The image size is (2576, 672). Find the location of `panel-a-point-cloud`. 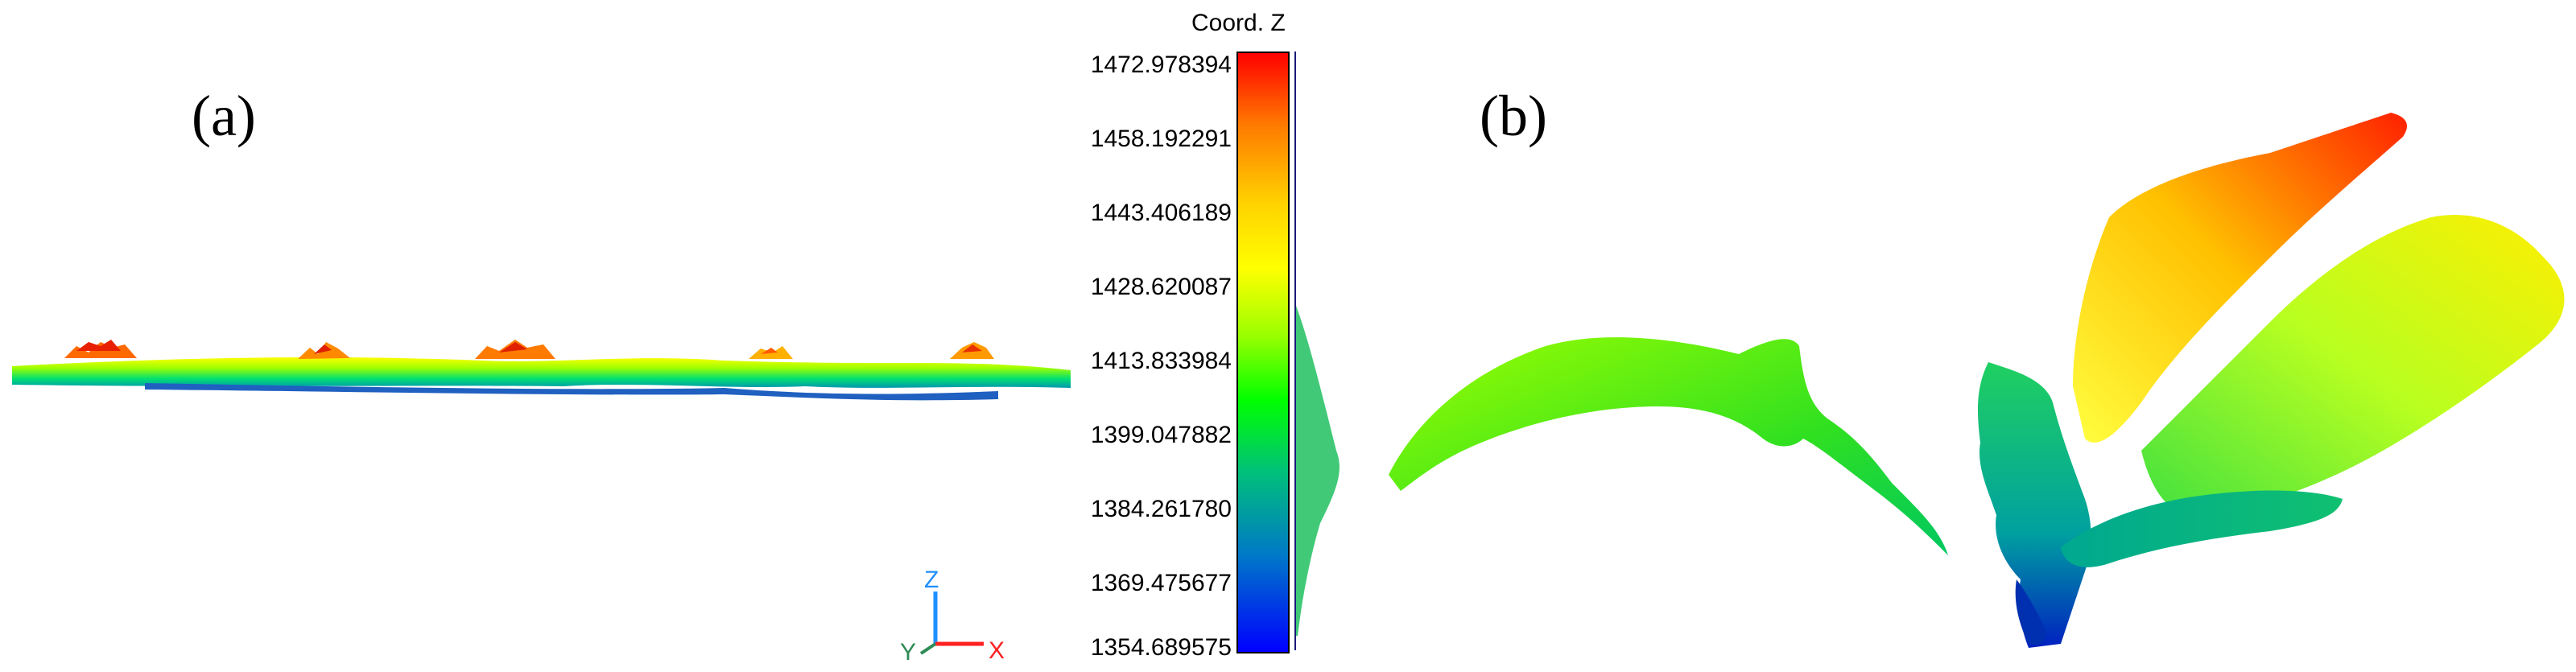

panel-a-point-cloud is located at coordinates (541, 370).